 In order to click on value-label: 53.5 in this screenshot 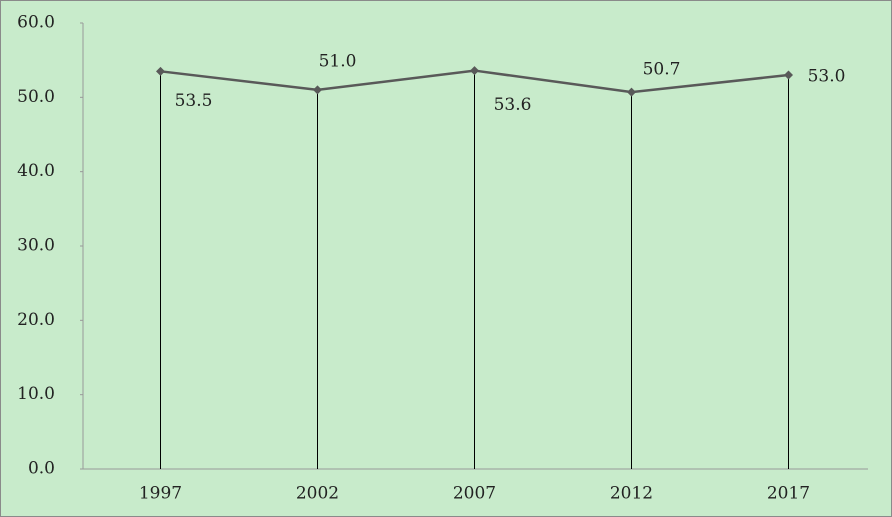, I will do `click(194, 101)`.